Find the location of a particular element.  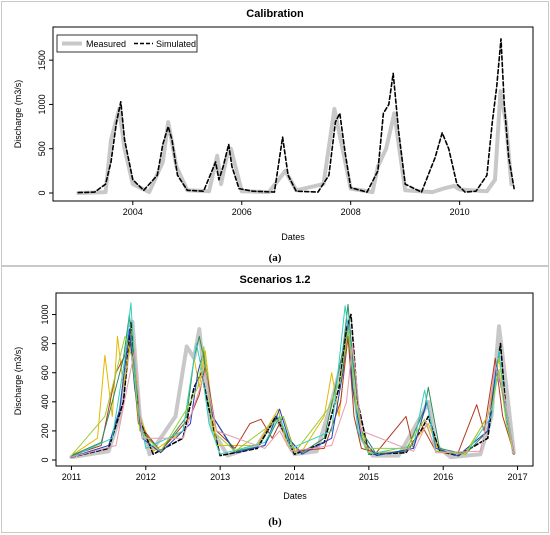

panel-a-x-ticks: 2004 2006 2008 2010 is located at coordinates (296, 209).